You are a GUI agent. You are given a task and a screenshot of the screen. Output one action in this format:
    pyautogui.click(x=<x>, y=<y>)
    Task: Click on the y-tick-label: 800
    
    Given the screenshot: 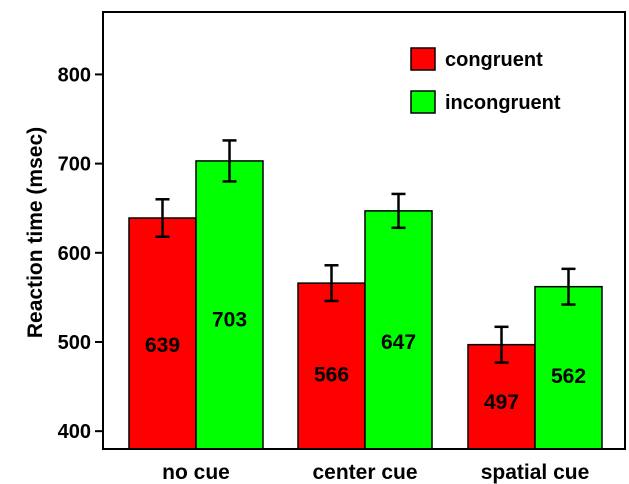 What is the action you would take?
    pyautogui.click(x=74, y=75)
    